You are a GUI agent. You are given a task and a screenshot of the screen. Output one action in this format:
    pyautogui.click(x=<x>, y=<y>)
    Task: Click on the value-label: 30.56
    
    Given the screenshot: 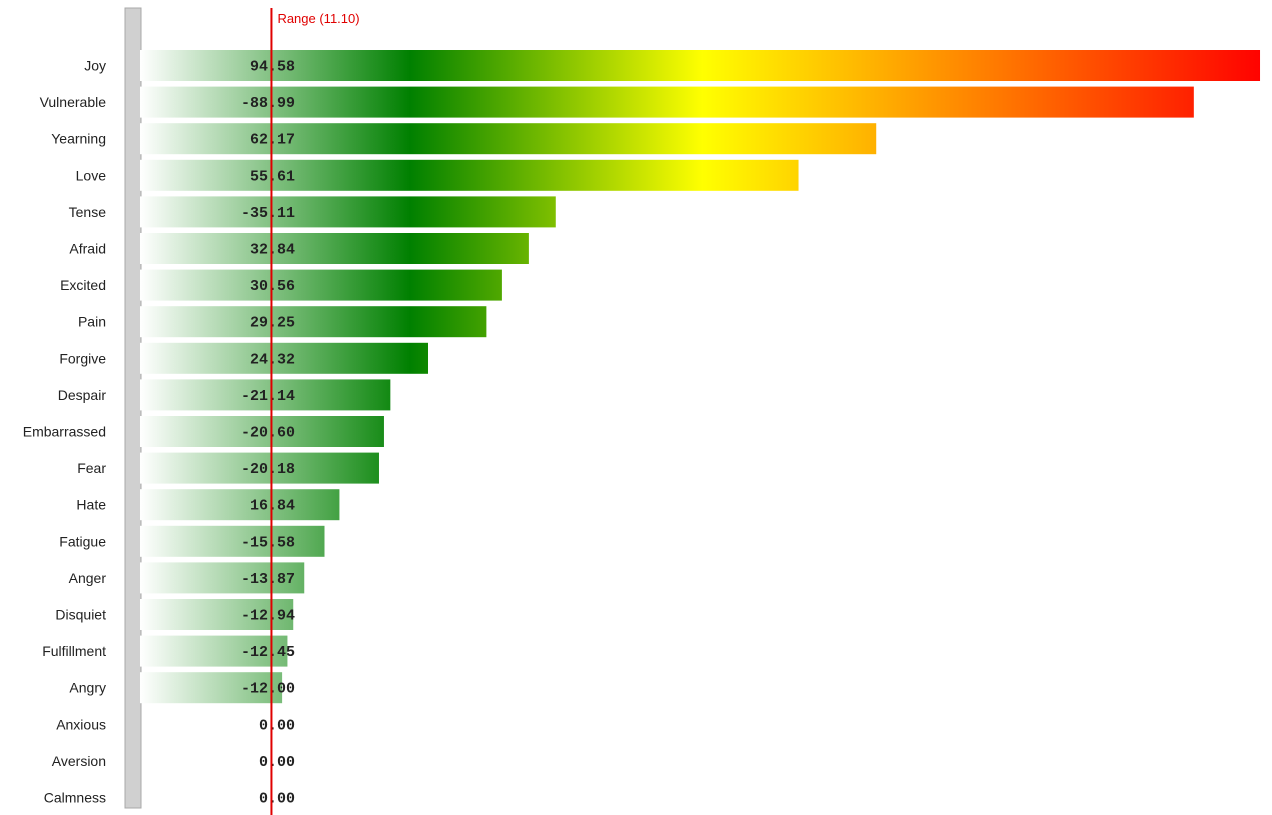 What is the action you would take?
    pyautogui.click(x=272, y=286)
    